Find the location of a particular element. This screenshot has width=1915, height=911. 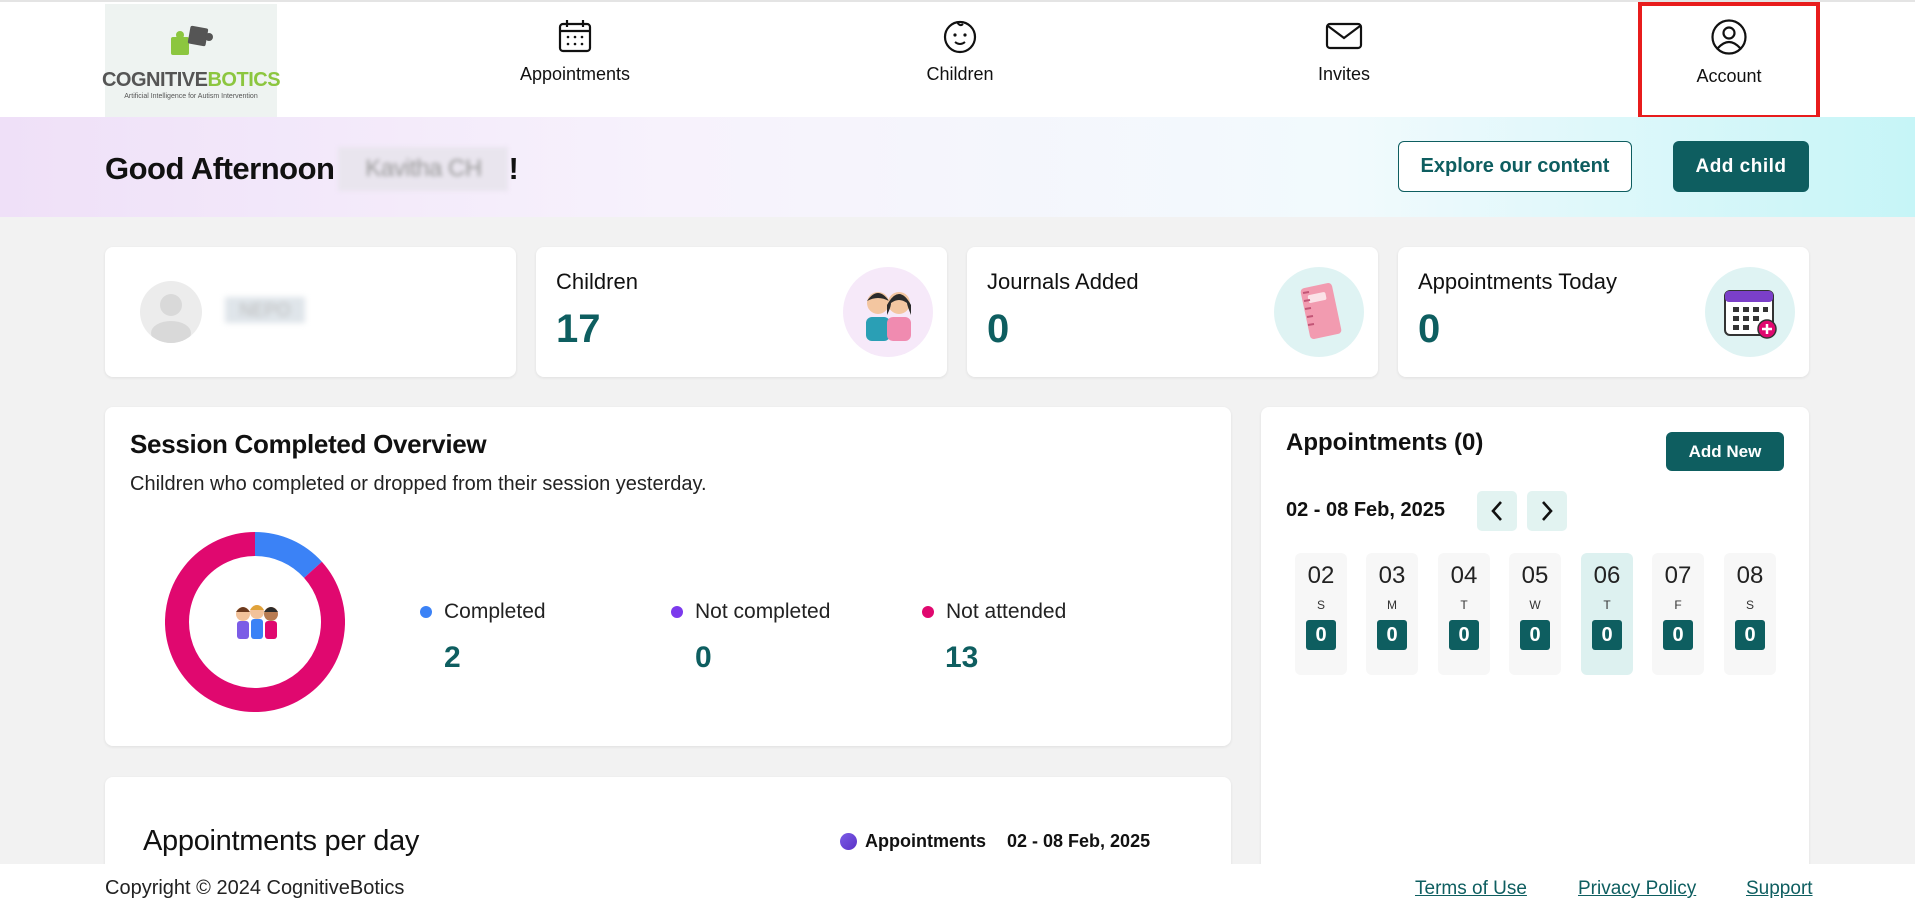

copyright-text: Copyright © 2024 CognitiveBotics is located at coordinates (255, 888).